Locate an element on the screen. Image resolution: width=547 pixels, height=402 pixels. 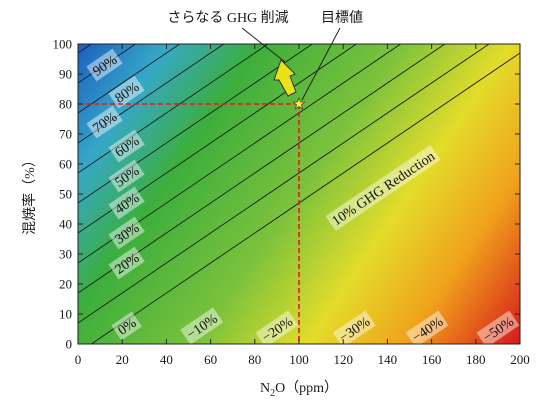
target-star-marker is located at coordinates (299, 103).